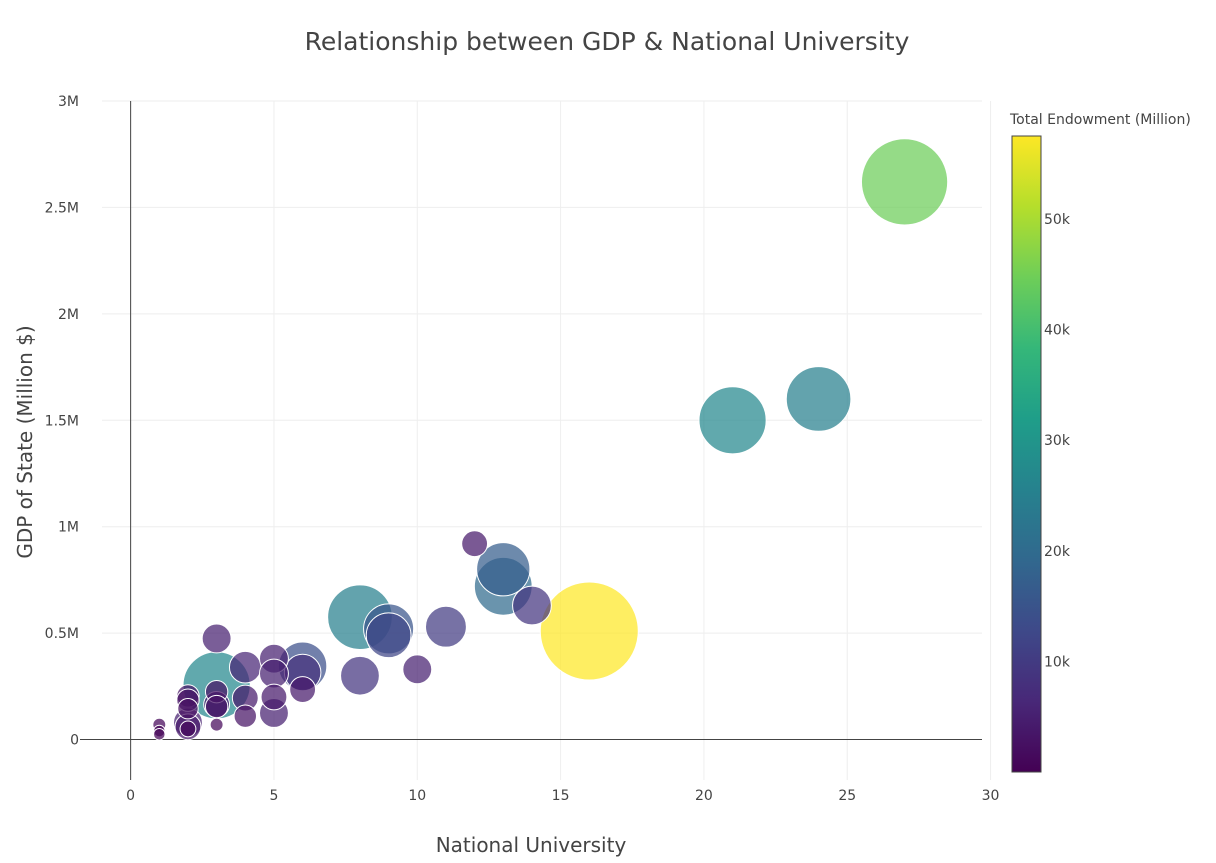 This screenshot has height=863, width=1216. I want to click on x-tick-label: 5, so click(273, 796).